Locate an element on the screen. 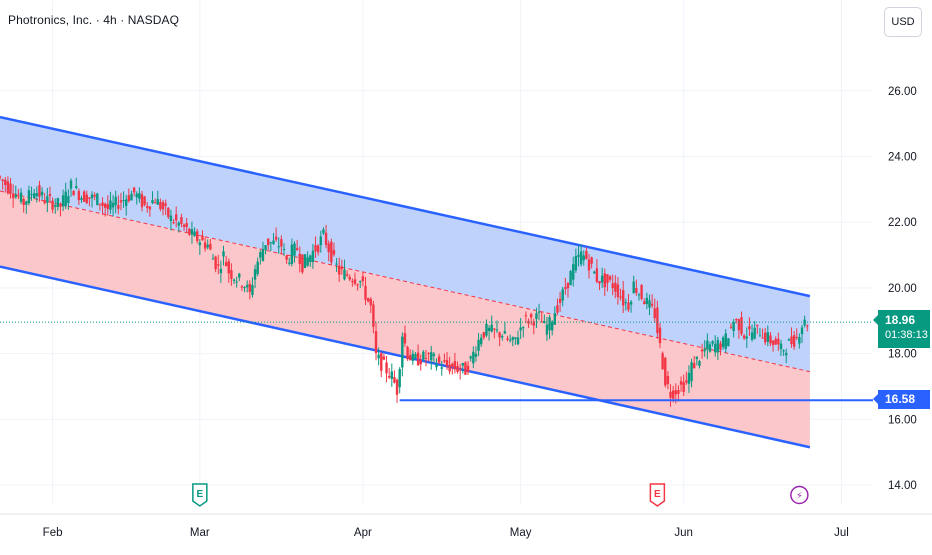  currency-button: USD is located at coordinates (903, 22).